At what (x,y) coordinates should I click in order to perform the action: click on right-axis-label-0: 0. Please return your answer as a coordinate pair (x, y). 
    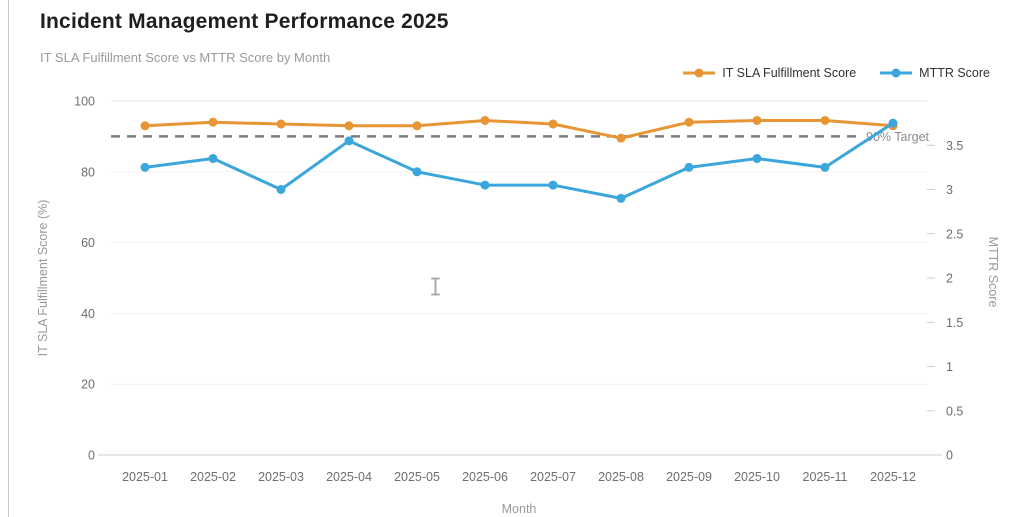
    Looking at the image, I should click on (949, 456).